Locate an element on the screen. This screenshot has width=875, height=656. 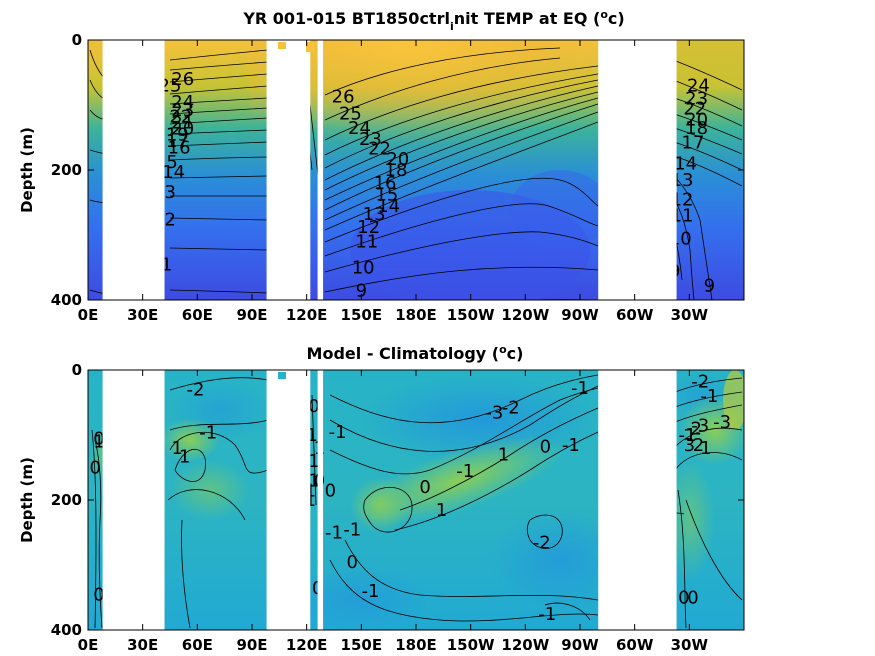
bottom-panel-title: Model - Climatology (oc) is located at coordinates (415, 353).